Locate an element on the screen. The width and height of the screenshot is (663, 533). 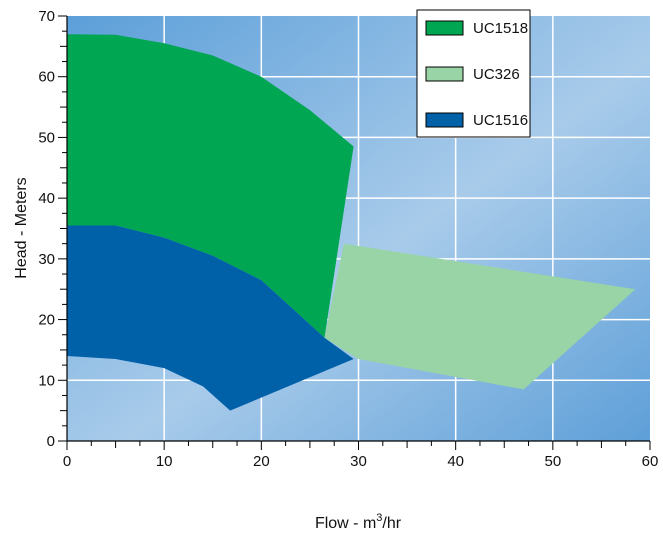
x-tick-label: 40 is located at coordinates (455, 461).